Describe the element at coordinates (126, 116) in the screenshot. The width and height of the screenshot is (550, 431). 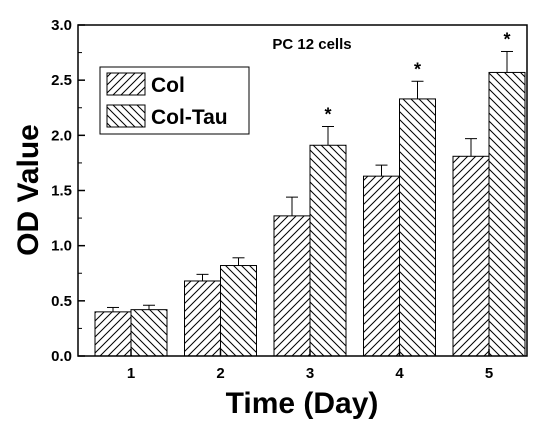
I see `legend-swatch-col-tau` at that location.